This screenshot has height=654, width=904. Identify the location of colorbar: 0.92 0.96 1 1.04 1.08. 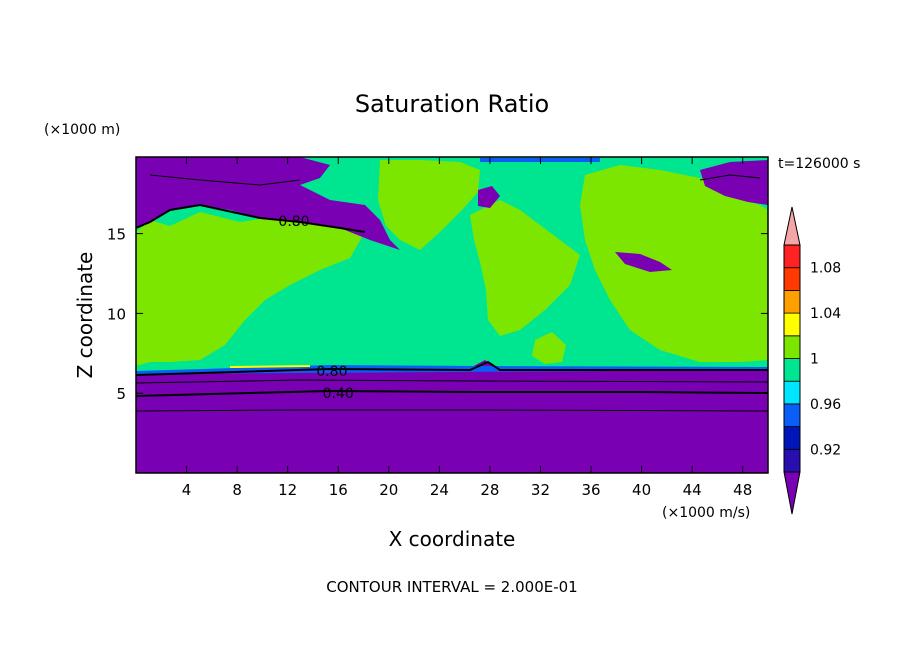
(812, 360).